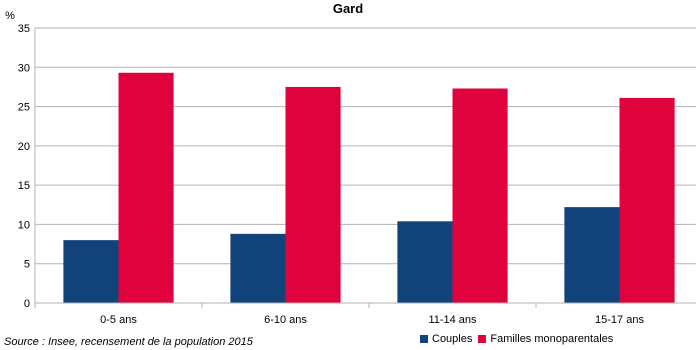 Image resolution: width=696 pixels, height=350 pixels. Describe the element at coordinates (91, 271) in the screenshot. I see `bar-couples-0-5-ans` at that location.